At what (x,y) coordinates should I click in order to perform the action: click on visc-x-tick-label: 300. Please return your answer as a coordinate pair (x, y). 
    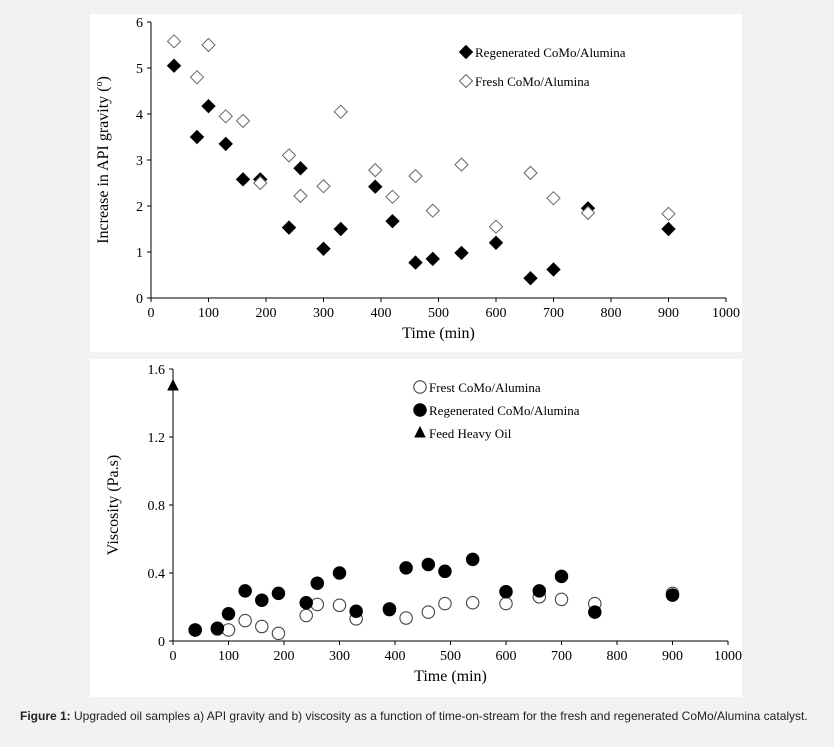
    Looking at the image, I should click on (339, 656).